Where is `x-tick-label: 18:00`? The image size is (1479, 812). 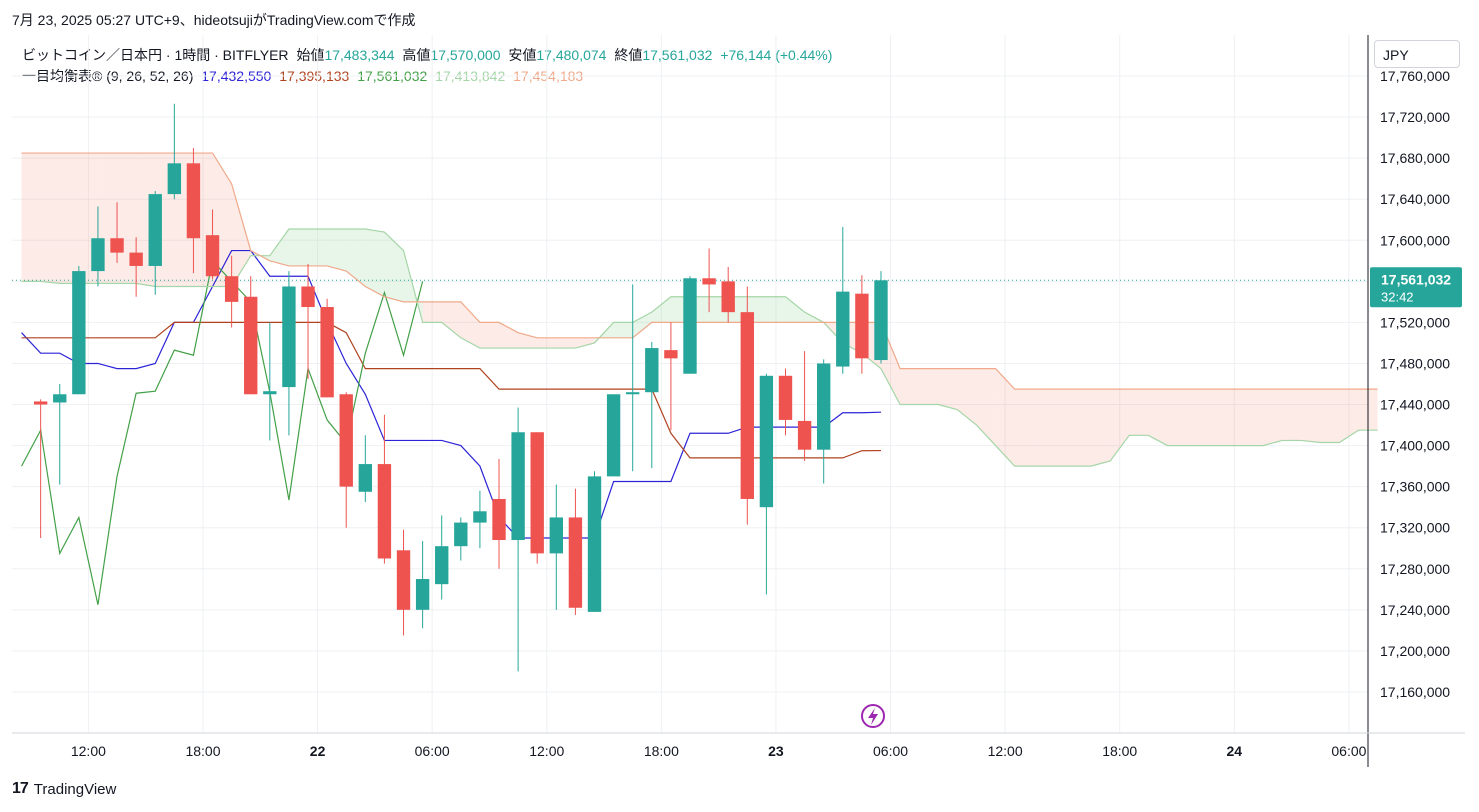 x-tick-label: 18:00 is located at coordinates (1119, 751).